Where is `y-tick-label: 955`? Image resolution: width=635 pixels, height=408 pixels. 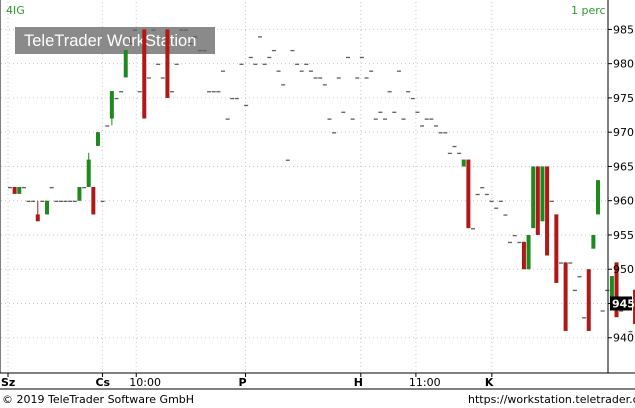 y-tick-label: 955 is located at coordinates (623, 235).